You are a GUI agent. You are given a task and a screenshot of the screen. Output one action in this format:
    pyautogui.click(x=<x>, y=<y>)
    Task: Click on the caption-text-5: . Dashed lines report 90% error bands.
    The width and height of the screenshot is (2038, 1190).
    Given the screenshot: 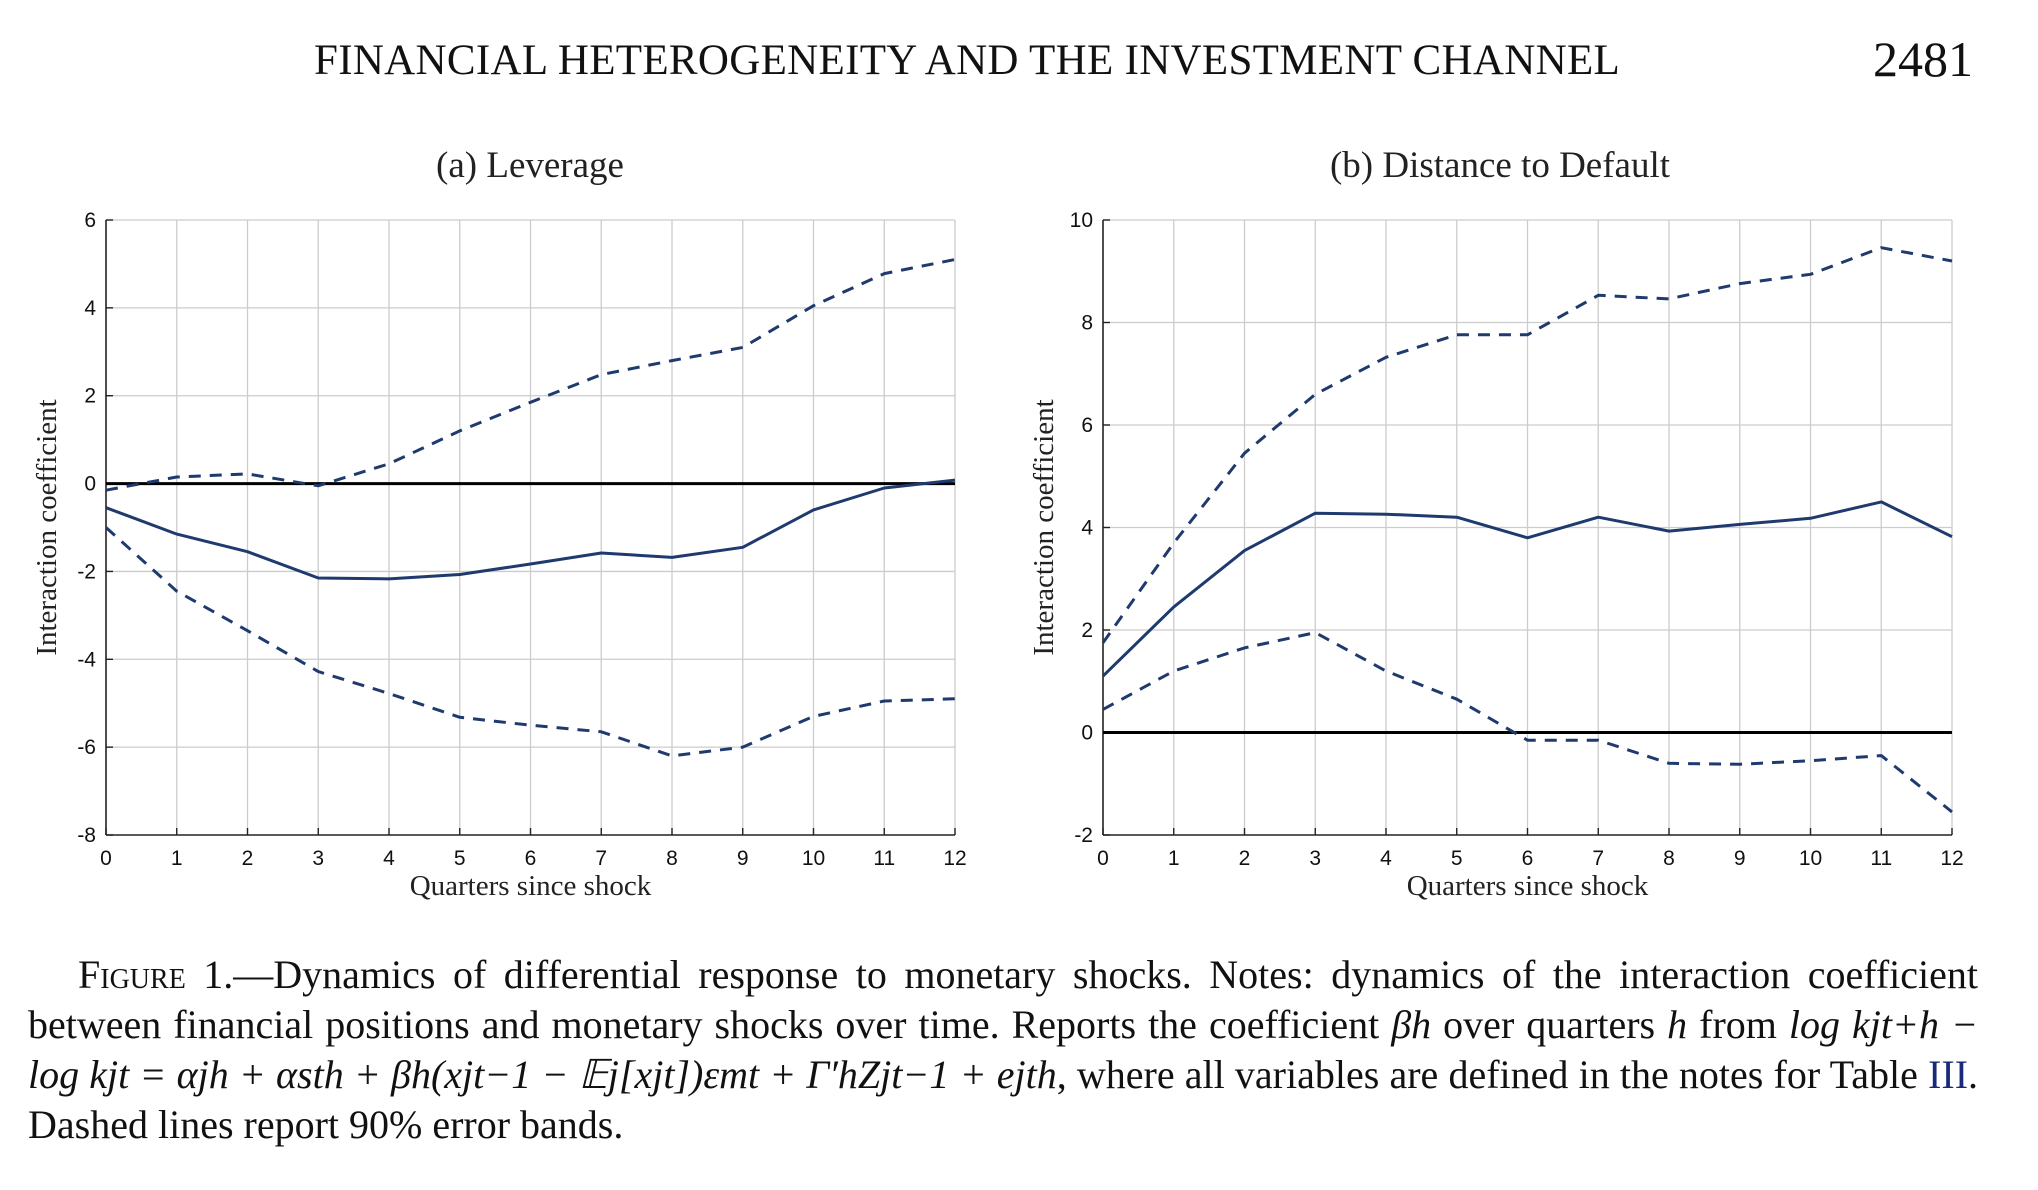 What is the action you would take?
    pyautogui.click(x=1003, y=1099)
    